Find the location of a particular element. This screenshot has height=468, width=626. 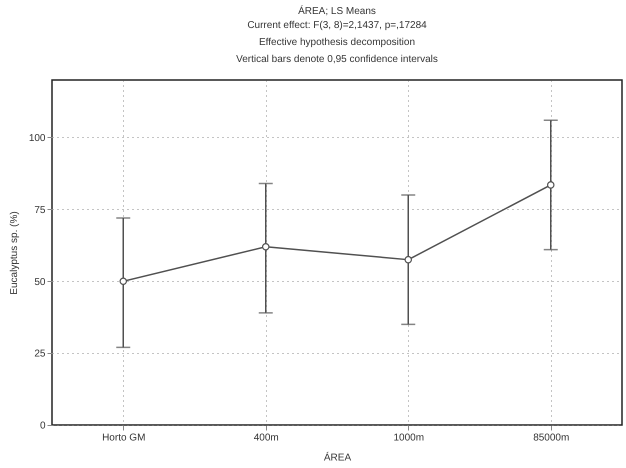

y-axis-title: Eucalyptus sp. (%) is located at coordinates (14, 253).